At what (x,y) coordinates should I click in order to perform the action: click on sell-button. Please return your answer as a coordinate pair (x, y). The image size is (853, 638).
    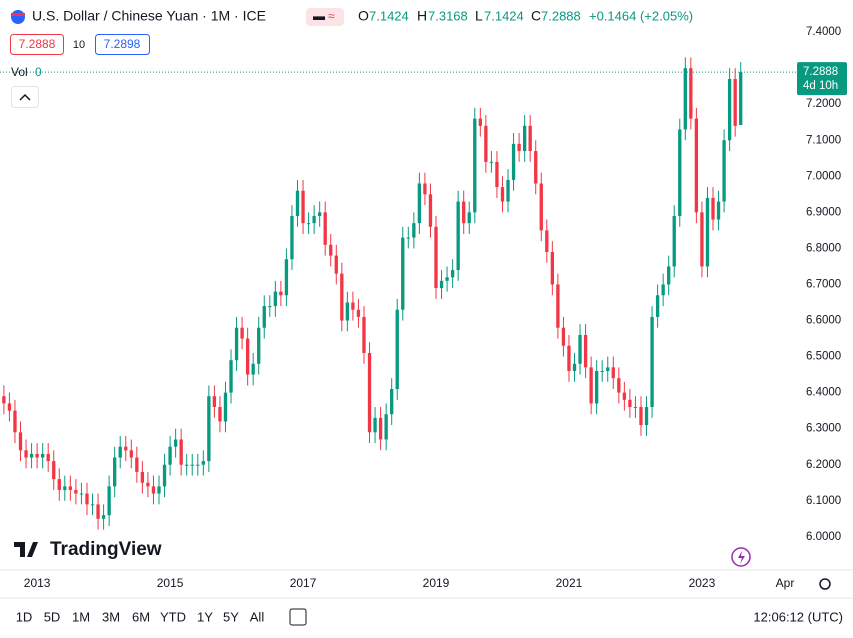
    Looking at the image, I should click on (37, 44).